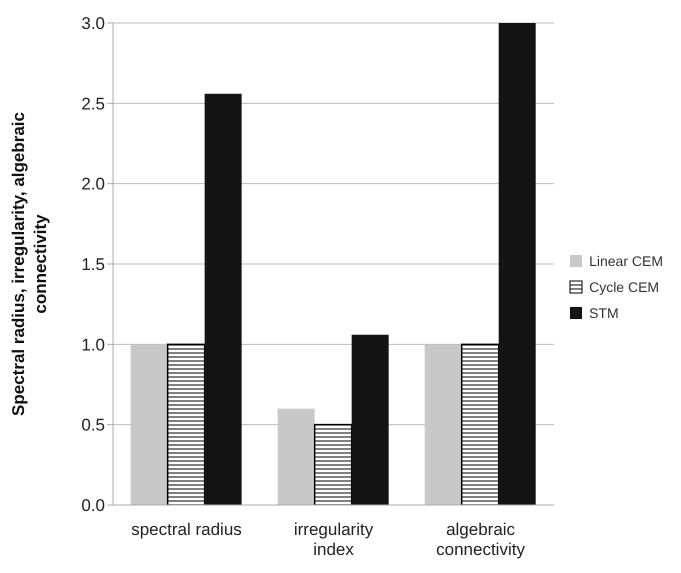 The width and height of the screenshot is (681, 573). I want to click on y-tick-label: 3.0, so click(93, 24).